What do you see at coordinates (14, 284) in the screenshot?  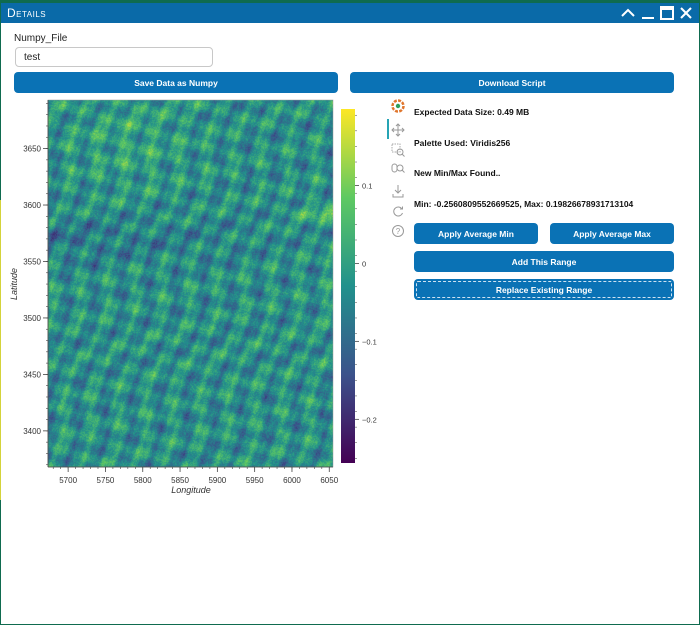 I see `y-axis-label: Latitude` at bounding box center [14, 284].